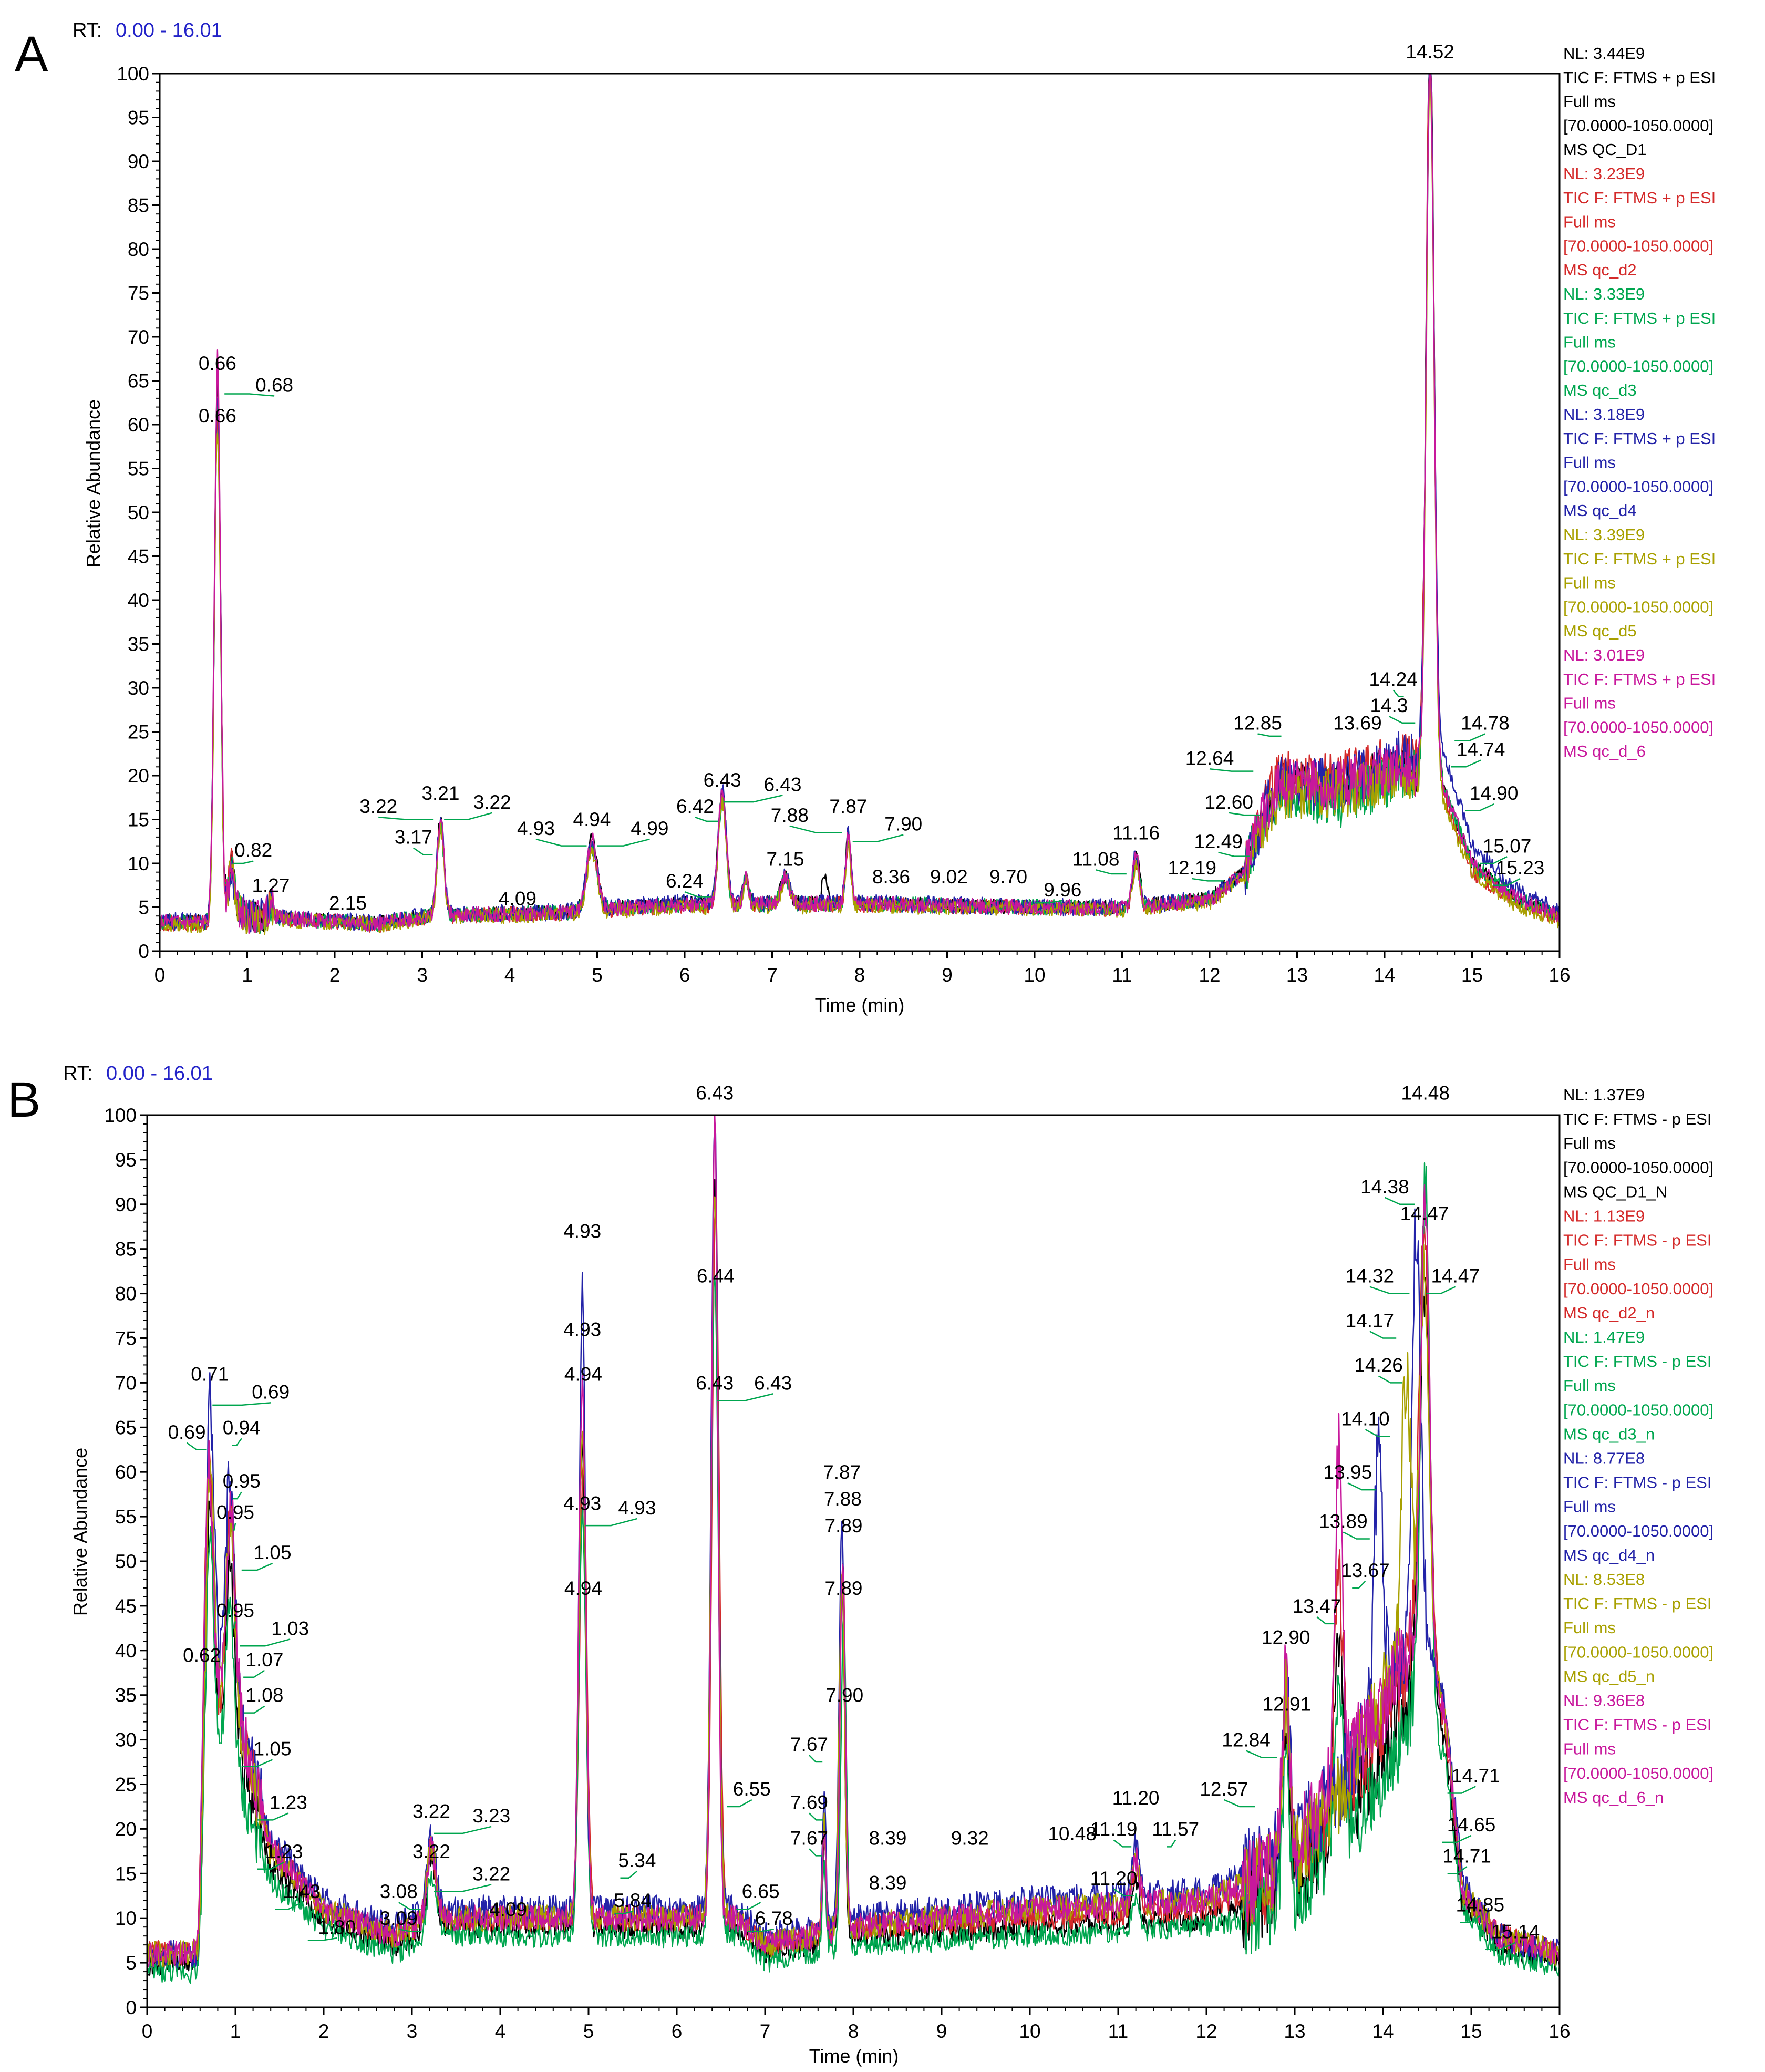  What do you see at coordinates (1639, 318) in the screenshot?
I see `panel-a-legend-entry-3-line: TIC F: FTMS + p ESI` at bounding box center [1639, 318].